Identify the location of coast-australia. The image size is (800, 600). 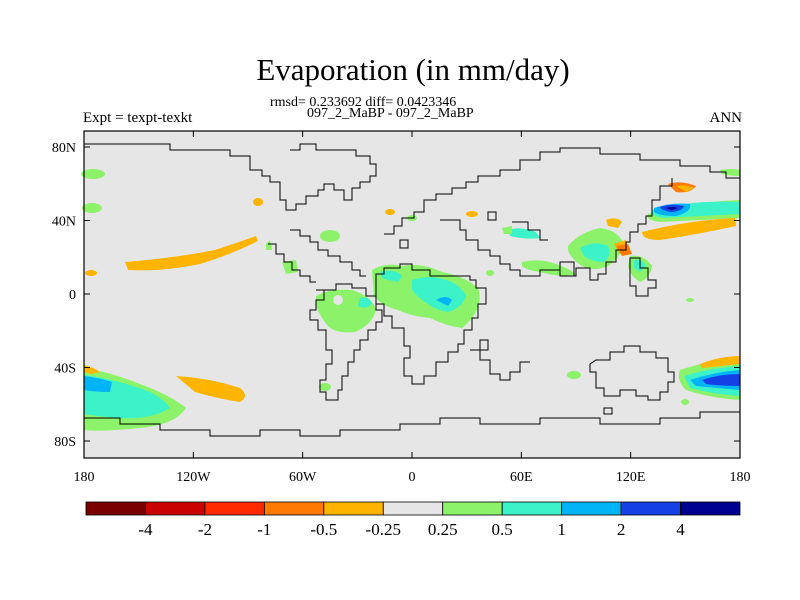
(632, 373).